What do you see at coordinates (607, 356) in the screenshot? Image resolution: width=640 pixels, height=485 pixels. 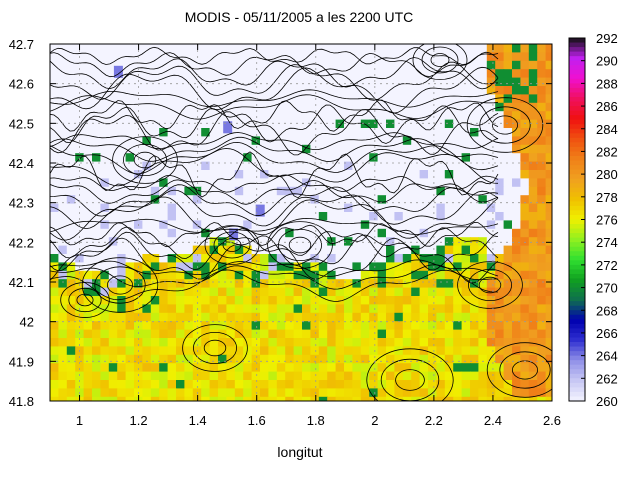 I see `colorbar-tick-label: 264` at bounding box center [607, 356].